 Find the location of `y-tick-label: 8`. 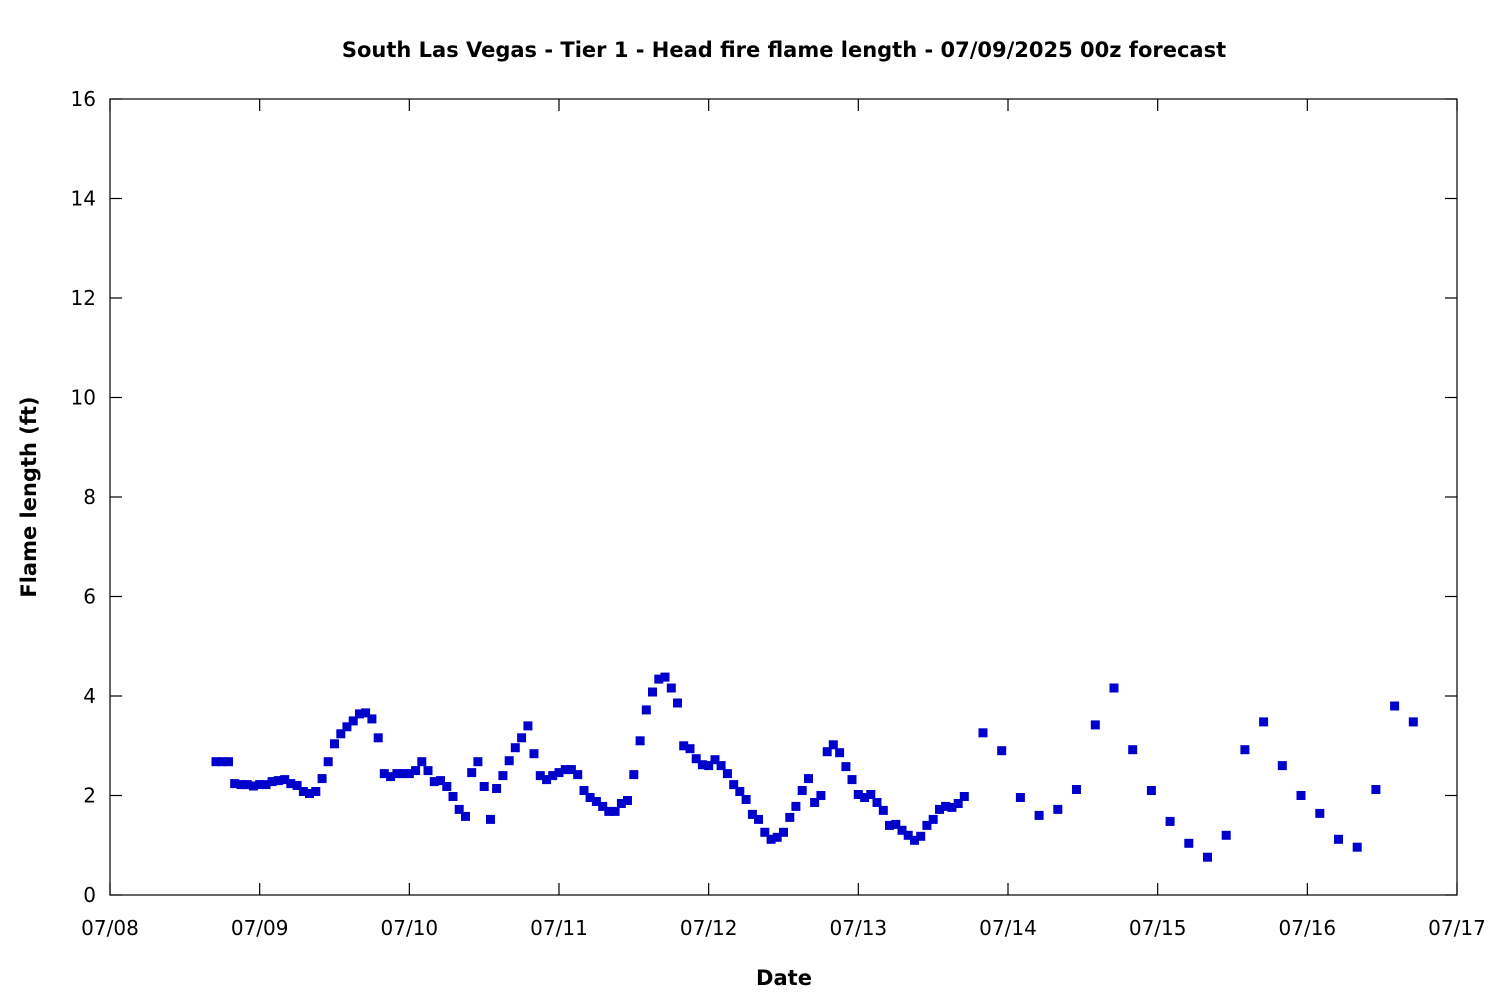

y-tick-label: 8 is located at coordinates (89, 497).